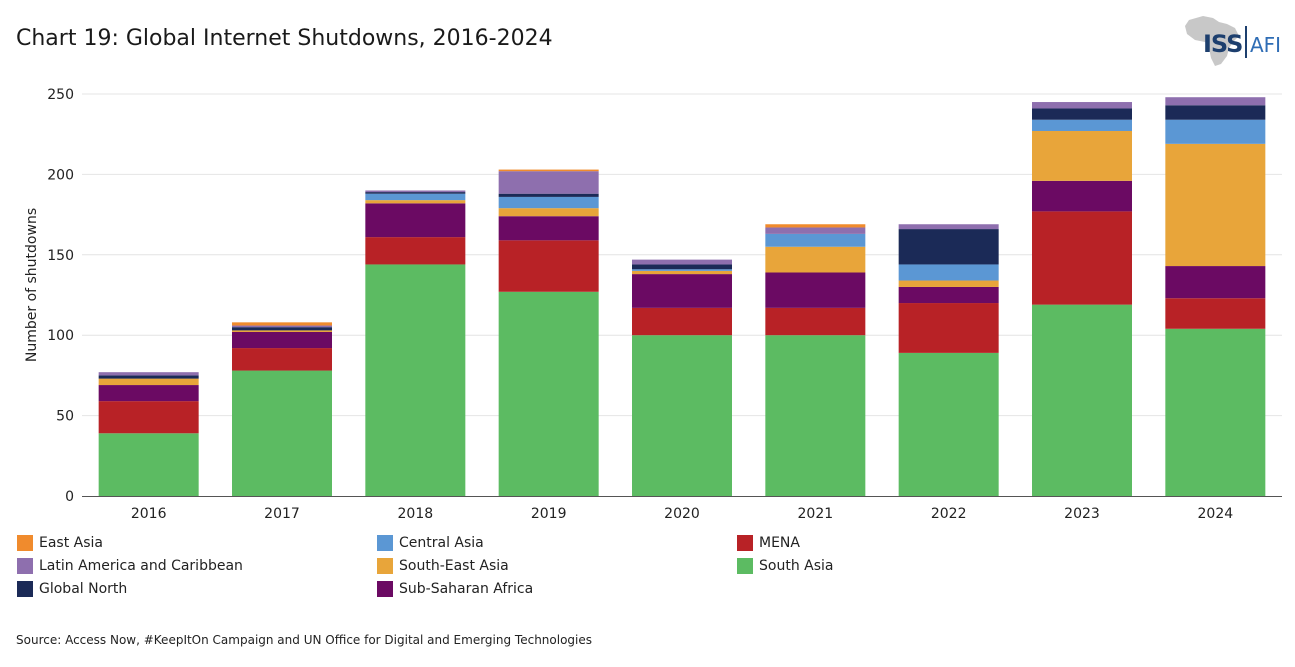  Describe the element at coordinates (548, 212) in the screenshot. I see `bar-south-east-asia-2019` at that location.